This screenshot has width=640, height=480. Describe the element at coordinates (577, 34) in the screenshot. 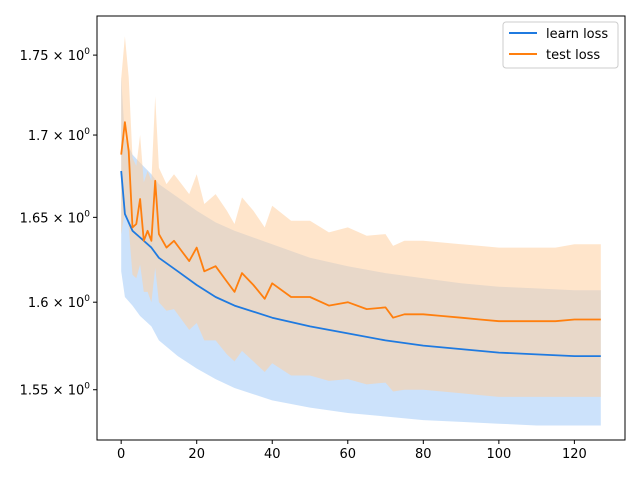

I see `legend-label-learn-loss: learn loss` at that location.